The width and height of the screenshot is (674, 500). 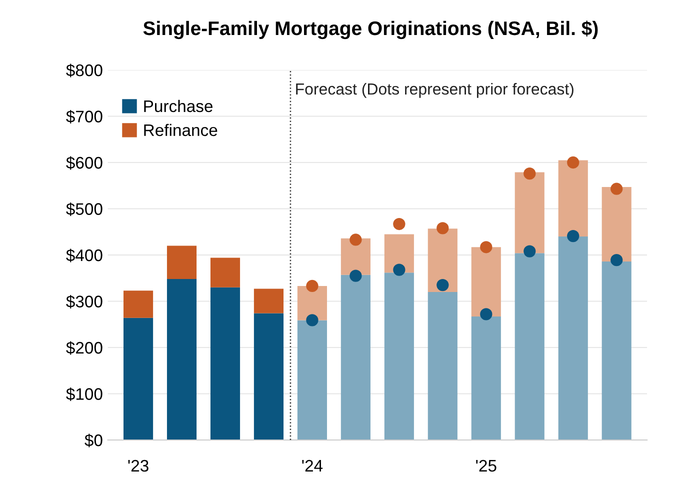 What do you see at coordinates (84, 71) in the screenshot?
I see `y-tick-label: $800` at bounding box center [84, 71].